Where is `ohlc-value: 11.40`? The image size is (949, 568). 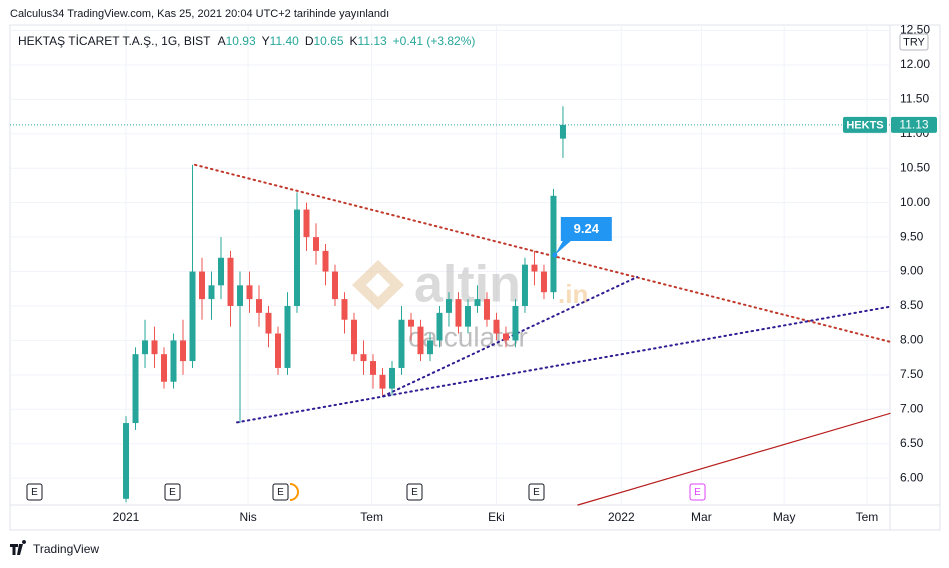
ohlc-value: 11.40 is located at coordinates (284, 41).